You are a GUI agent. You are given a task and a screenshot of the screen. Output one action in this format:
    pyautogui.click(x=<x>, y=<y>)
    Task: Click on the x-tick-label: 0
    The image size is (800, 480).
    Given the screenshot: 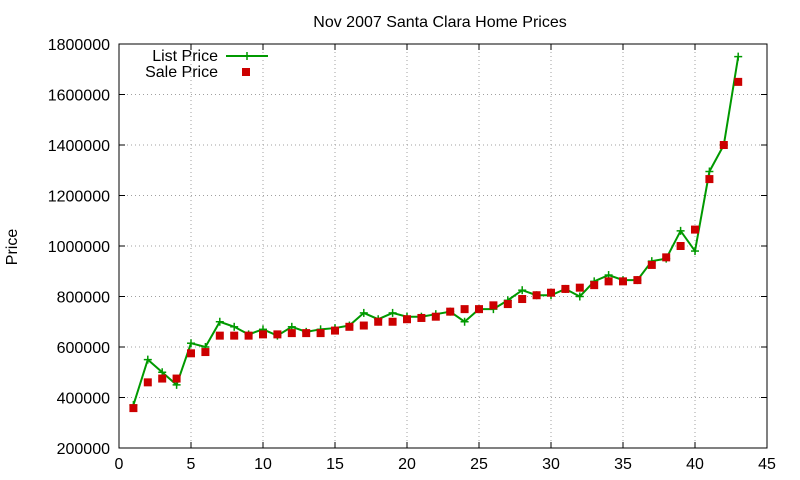 What is the action you would take?
    pyautogui.click(x=119, y=464)
    